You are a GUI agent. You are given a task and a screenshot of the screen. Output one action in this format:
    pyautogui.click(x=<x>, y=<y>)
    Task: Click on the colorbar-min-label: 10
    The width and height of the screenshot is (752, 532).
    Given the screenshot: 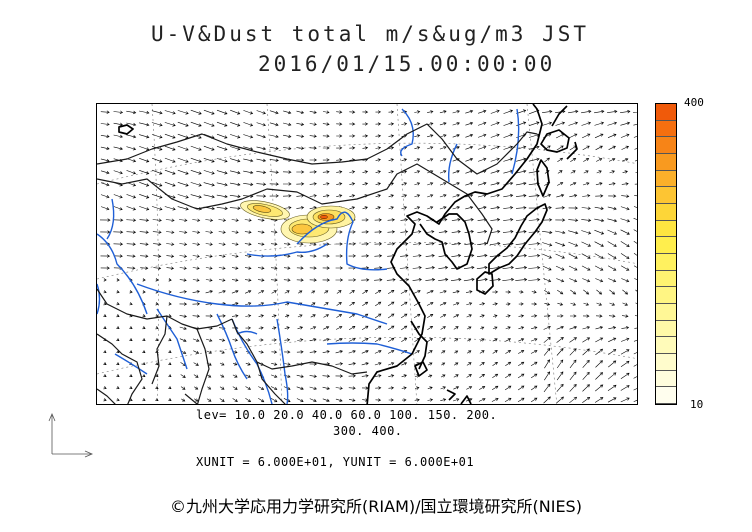 What is the action you would take?
    pyautogui.click(x=697, y=404)
    